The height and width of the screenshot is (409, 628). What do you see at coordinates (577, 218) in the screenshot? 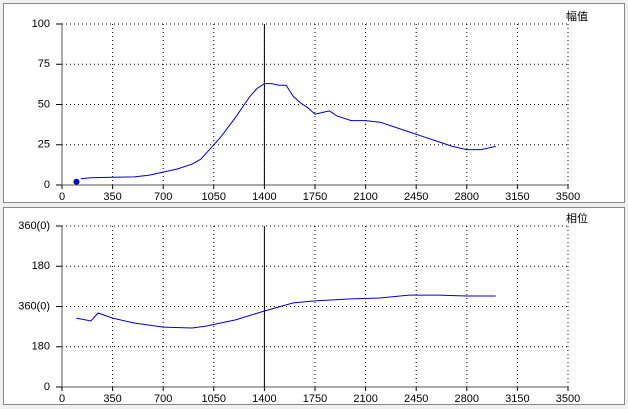
I see `chart-title: 相位` at bounding box center [577, 218].